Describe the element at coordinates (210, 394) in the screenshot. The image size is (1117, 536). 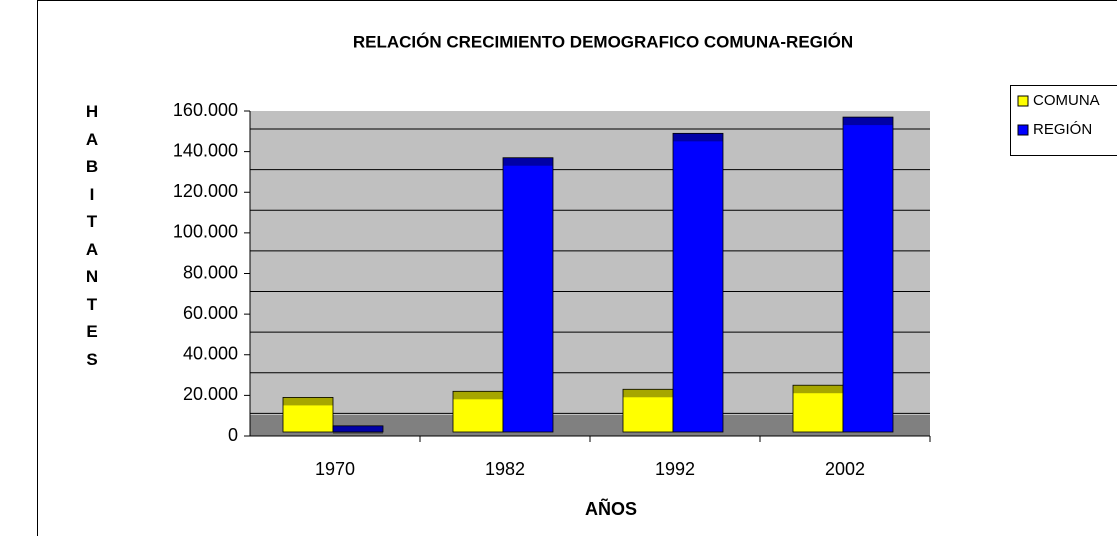
I see `y-tick-label: 20.000` at that location.